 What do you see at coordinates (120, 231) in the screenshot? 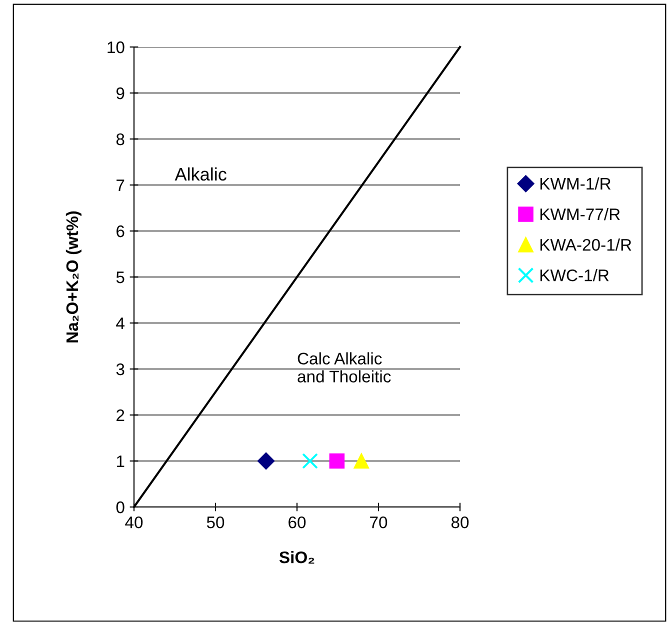
I see `y-tick-label: 6` at bounding box center [120, 231].